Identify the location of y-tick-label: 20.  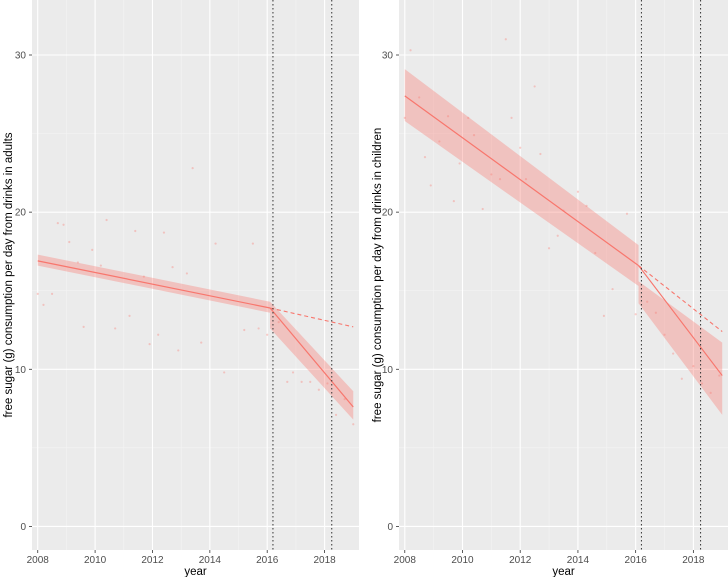
(21, 213).